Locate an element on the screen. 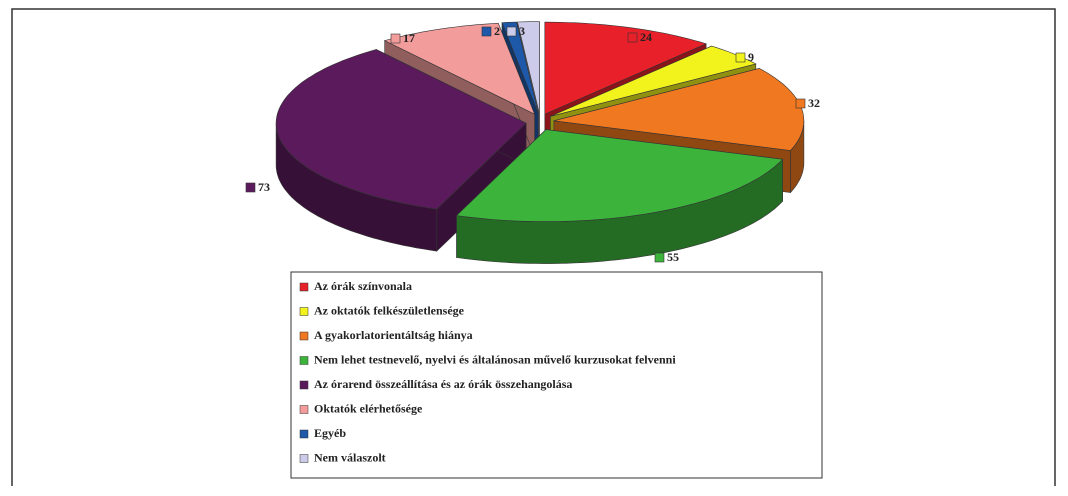 The height and width of the screenshot is (496, 1068). legend-label: Egyéb is located at coordinates (330, 433).